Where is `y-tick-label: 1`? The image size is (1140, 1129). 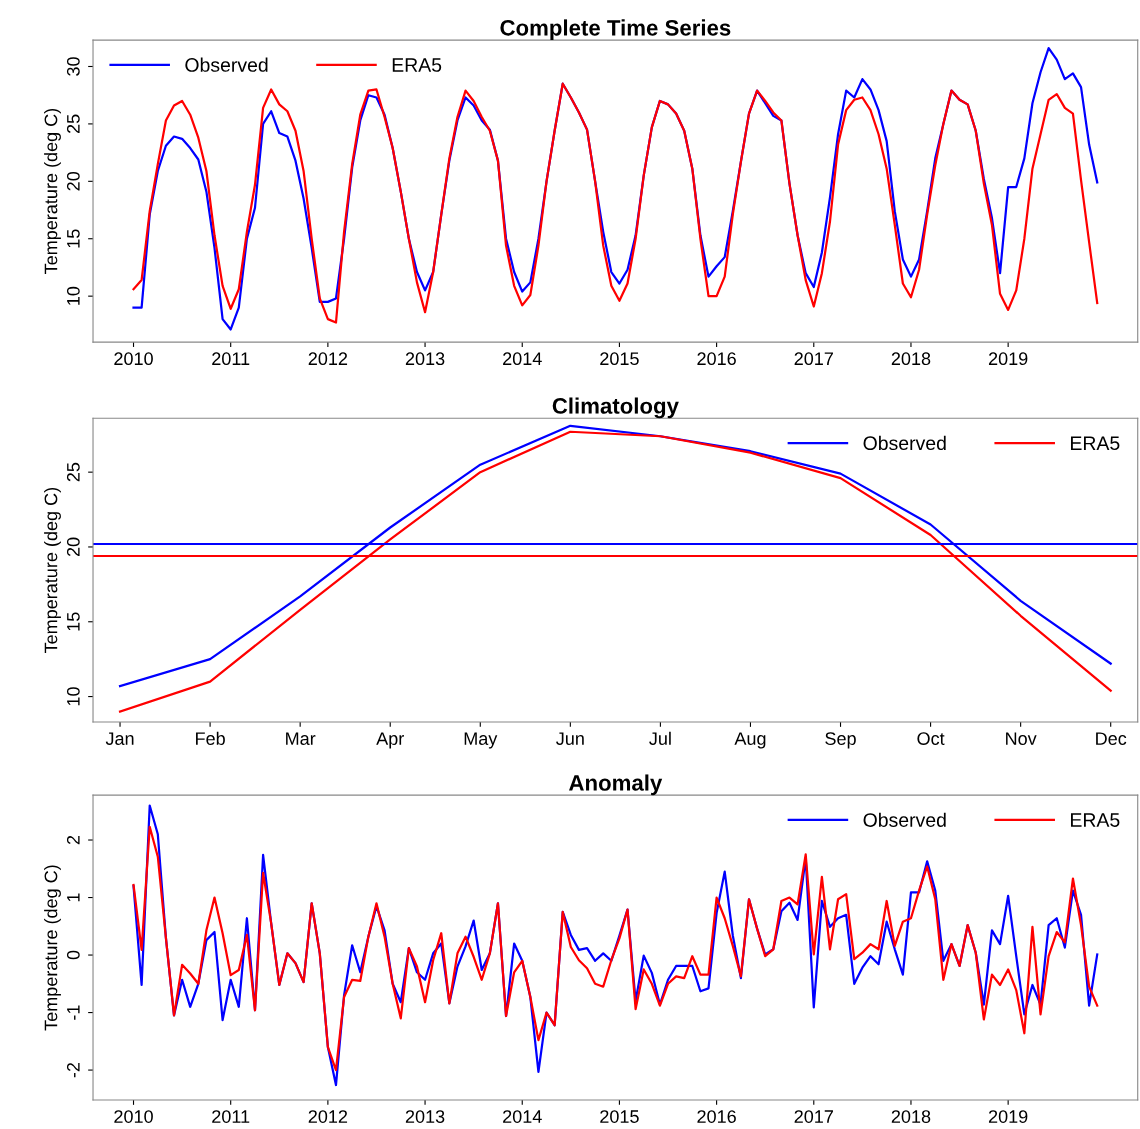 y-tick-label: 1 is located at coordinates (73, 897).